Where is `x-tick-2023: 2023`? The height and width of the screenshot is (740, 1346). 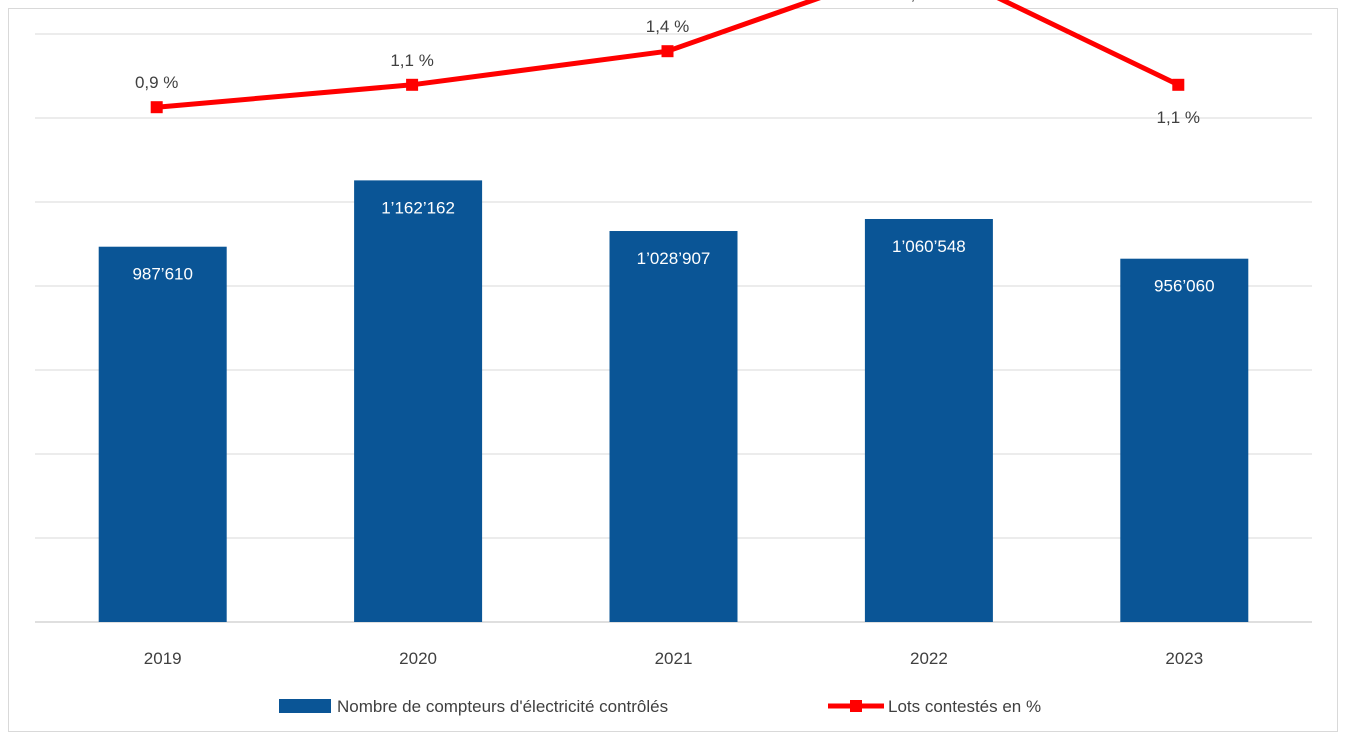 x-tick-2023: 2023 is located at coordinates (1184, 658).